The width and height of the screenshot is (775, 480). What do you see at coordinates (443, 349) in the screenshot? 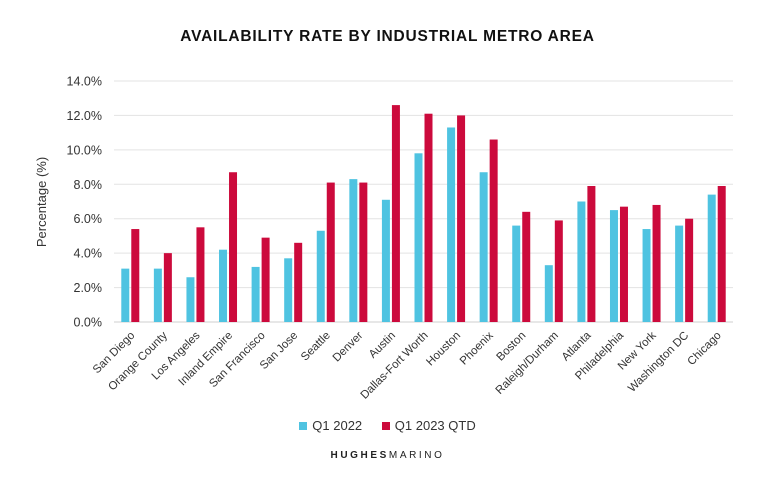
I see `x-tick-label: Houston` at bounding box center [443, 349].